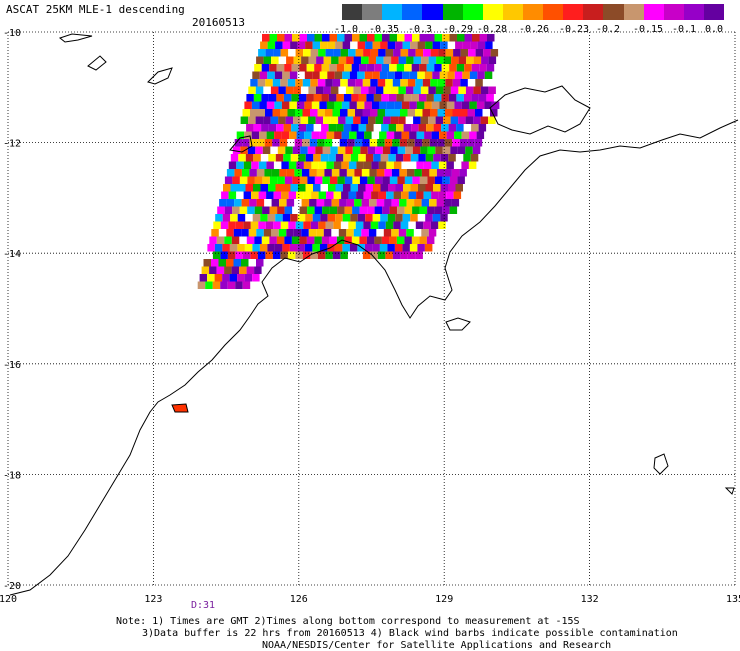  Describe the element at coordinates (574, 29) in the screenshot. I see `colorbar-label: -0.23` at that location.